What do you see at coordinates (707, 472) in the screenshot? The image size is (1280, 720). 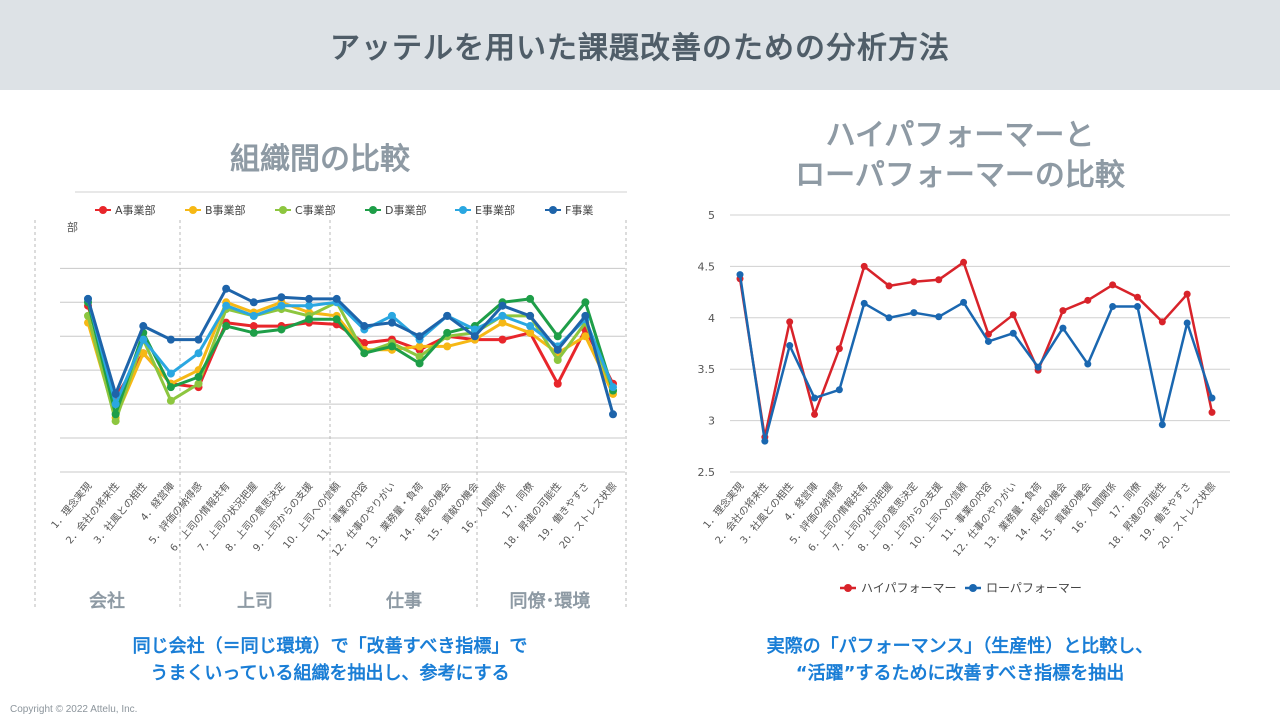 I see `y-tick-label: 2.5` at bounding box center [707, 472].